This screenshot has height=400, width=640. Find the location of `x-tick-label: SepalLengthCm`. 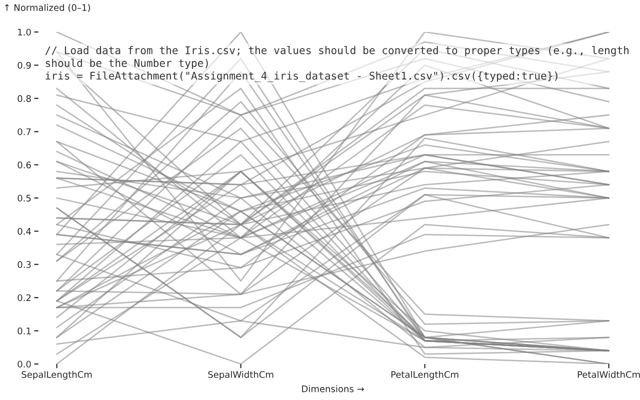

x-tick-label: SepalLengthCm is located at coordinates (57, 375).